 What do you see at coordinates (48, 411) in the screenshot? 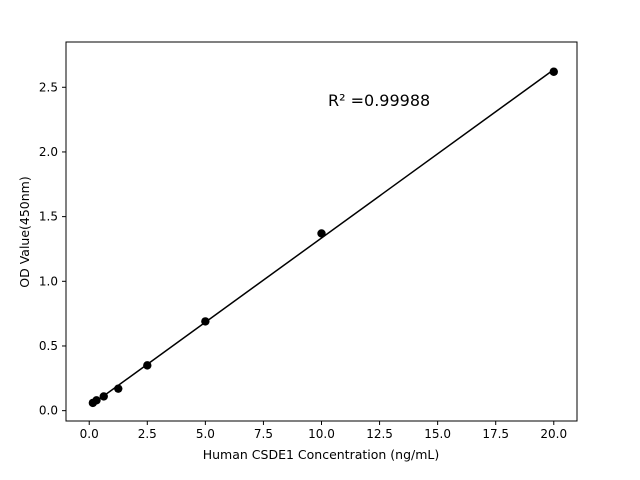
I see `y-tick-label: 0.0` at bounding box center [48, 411].